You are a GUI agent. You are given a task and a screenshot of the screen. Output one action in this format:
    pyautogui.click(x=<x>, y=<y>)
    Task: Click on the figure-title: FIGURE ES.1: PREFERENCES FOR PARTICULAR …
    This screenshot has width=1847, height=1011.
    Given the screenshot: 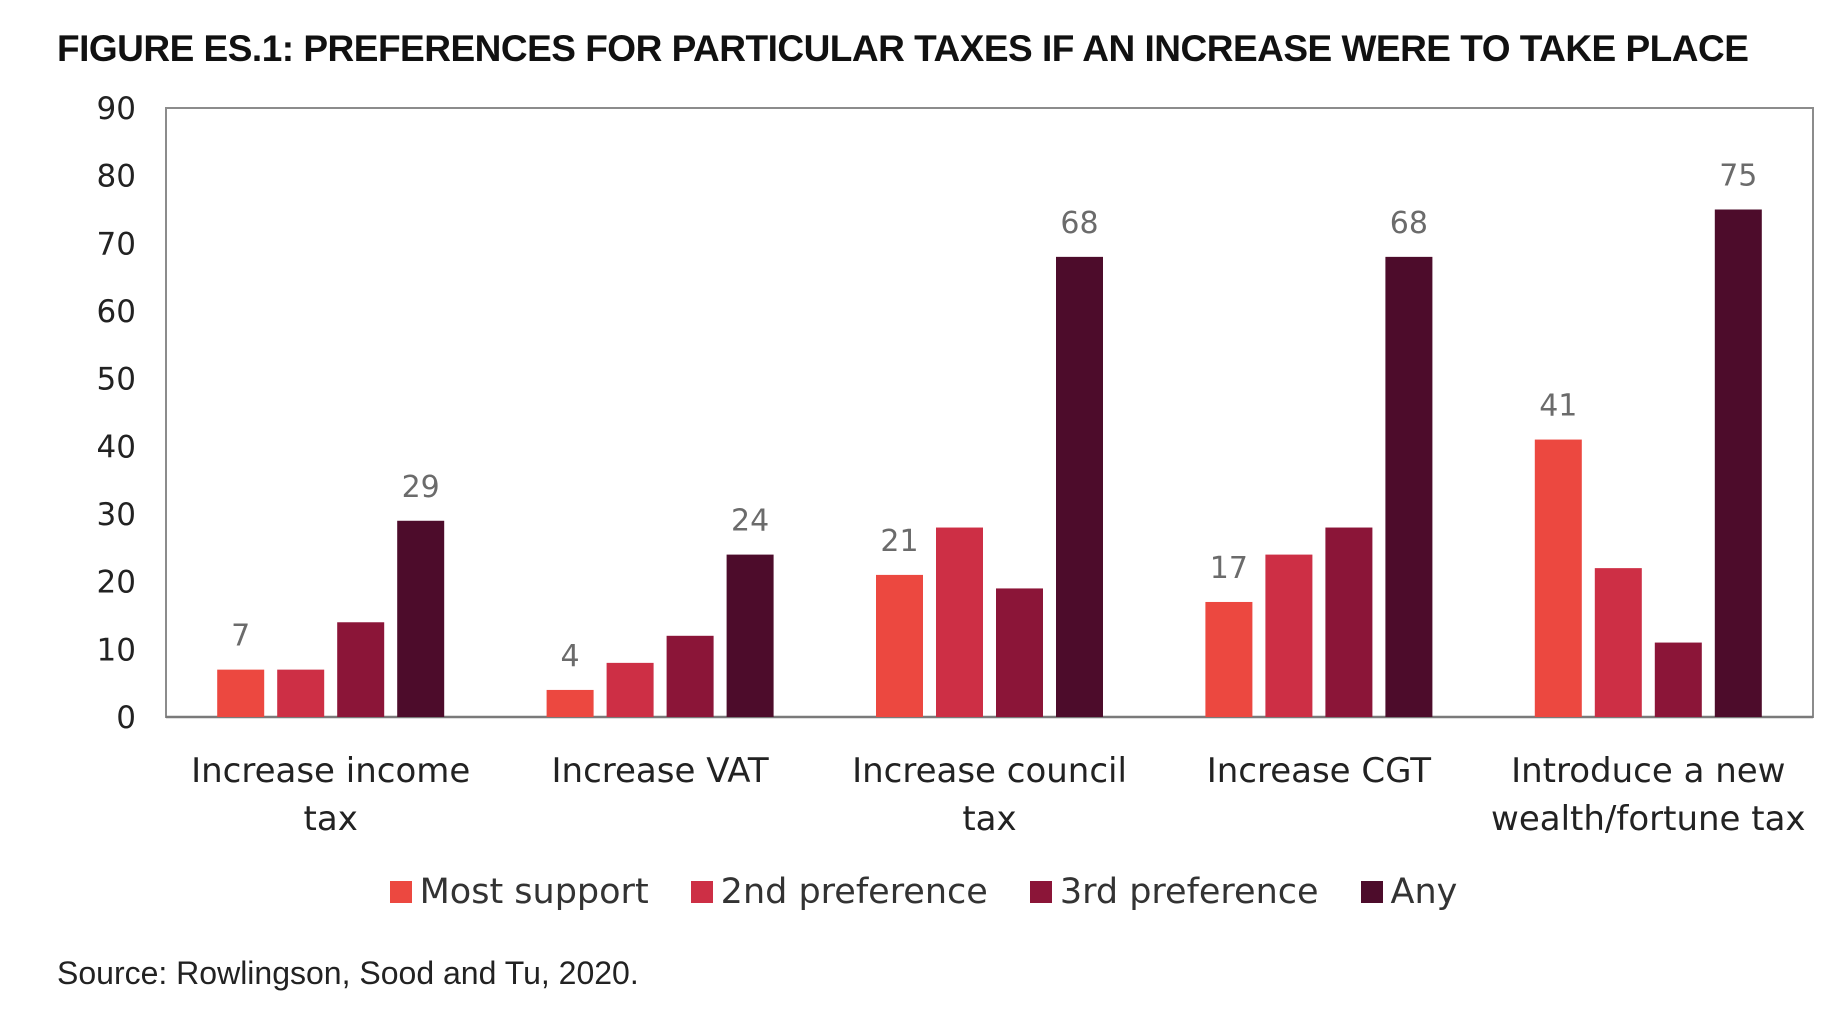 What is the action you would take?
    pyautogui.click(x=903, y=48)
    